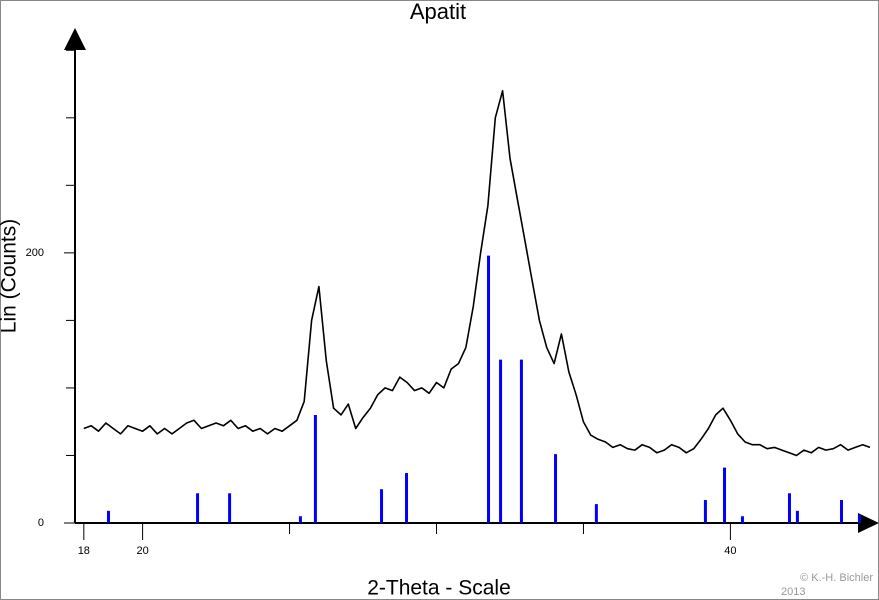 The image size is (879, 600). Describe the element at coordinates (439, 588) in the screenshot. I see `x-axis-label: 2-Theta - Scale` at that location.